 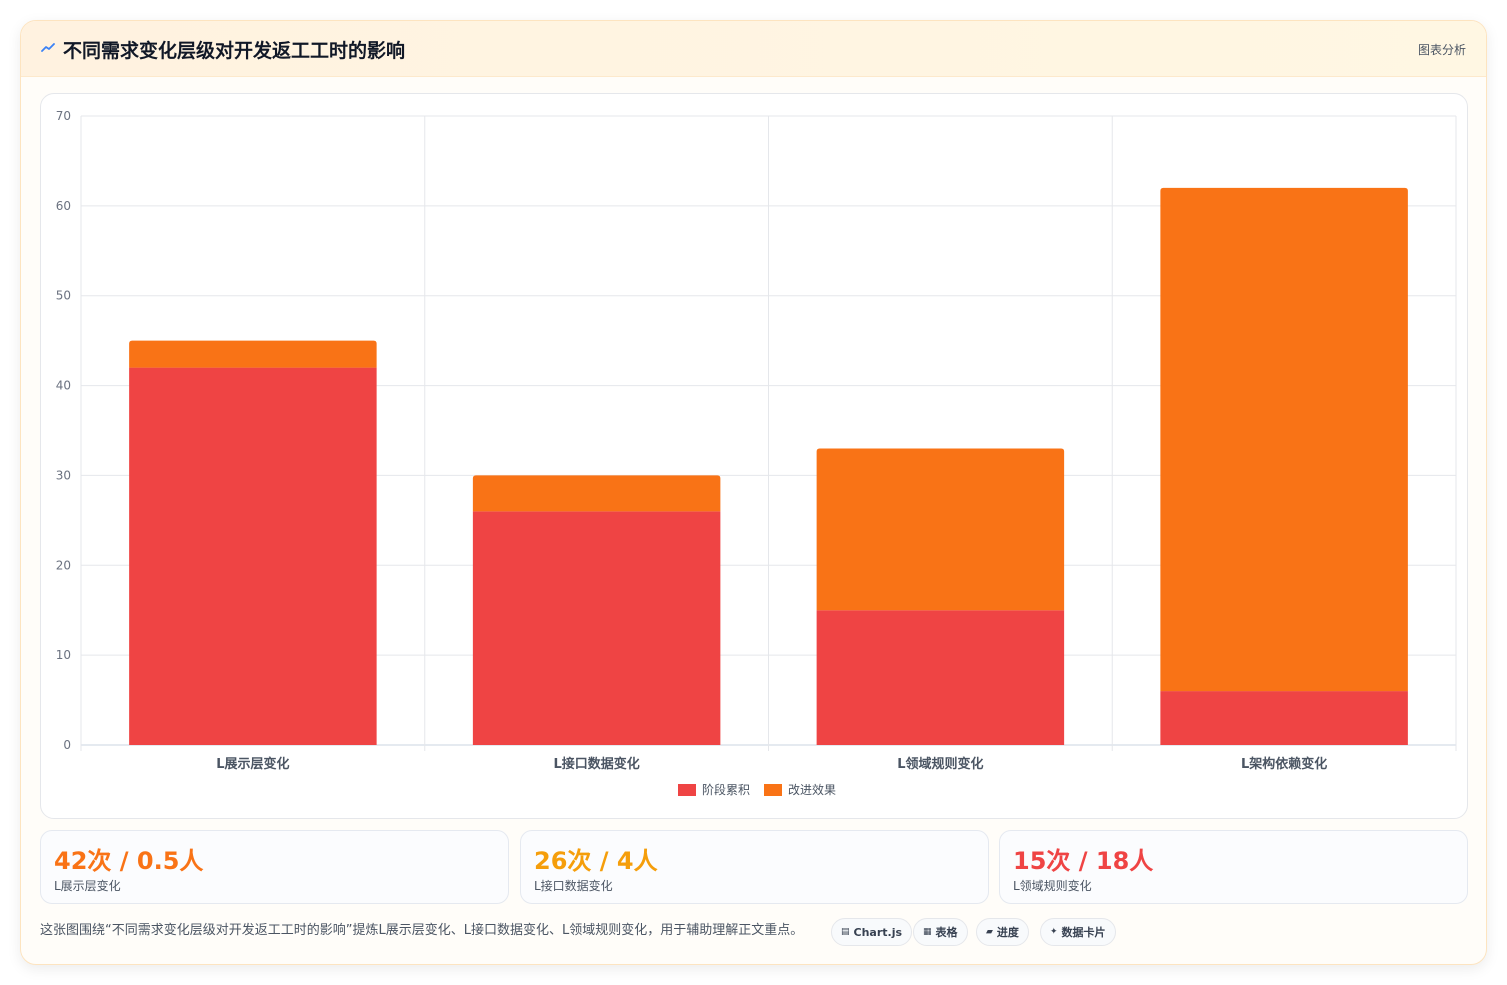 What do you see at coordinates (596, 764) in the screenshot?
I see `x-tick-label: L接口数据变化` at bounding box center [596, 764].